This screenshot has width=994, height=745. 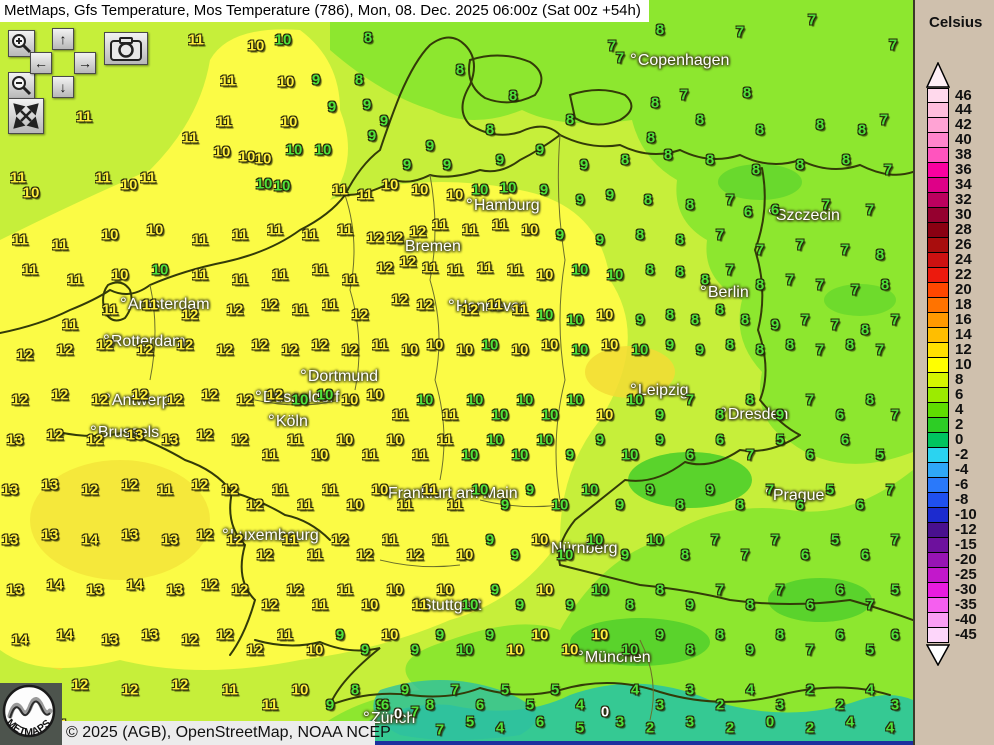 I want to click on scale-cell-label: 20, so click(x=963, y=289).